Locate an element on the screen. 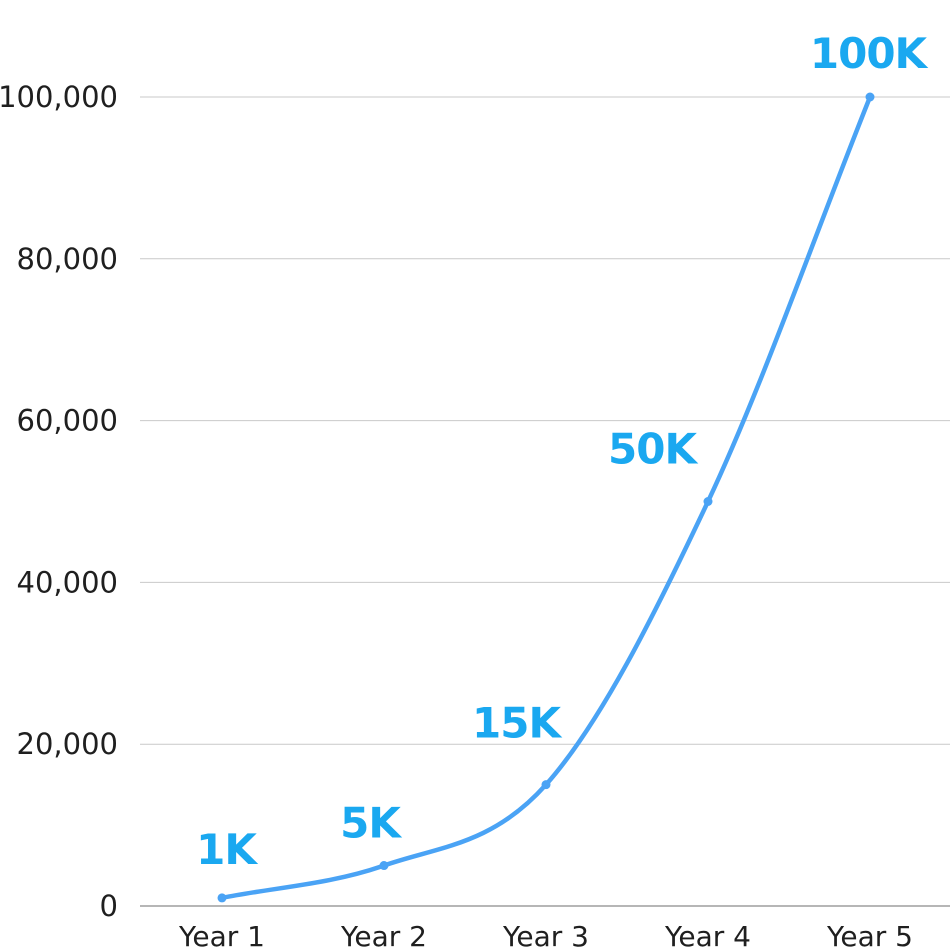  y-tick-label: 100,000 is located at coordinates (59, 97).